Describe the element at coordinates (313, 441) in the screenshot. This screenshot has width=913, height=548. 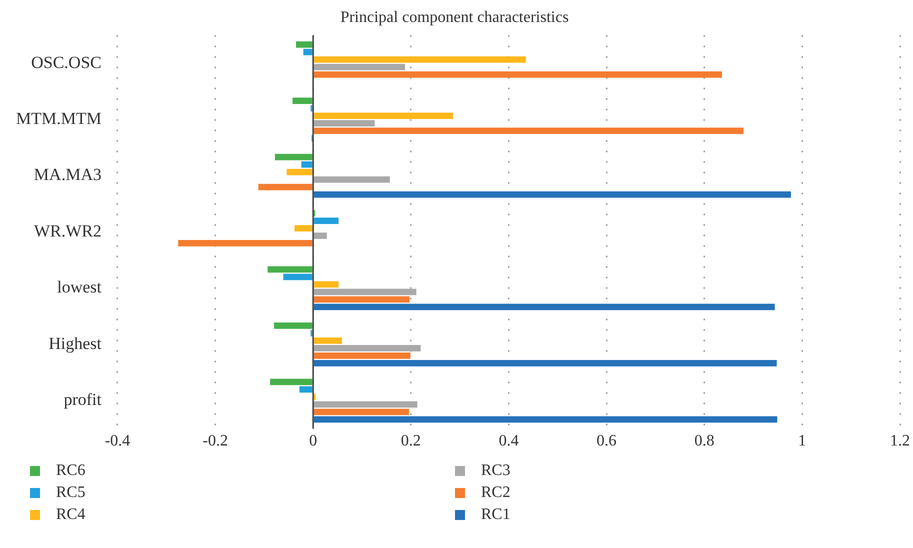
I see `x-tick-label: 0` at that location.